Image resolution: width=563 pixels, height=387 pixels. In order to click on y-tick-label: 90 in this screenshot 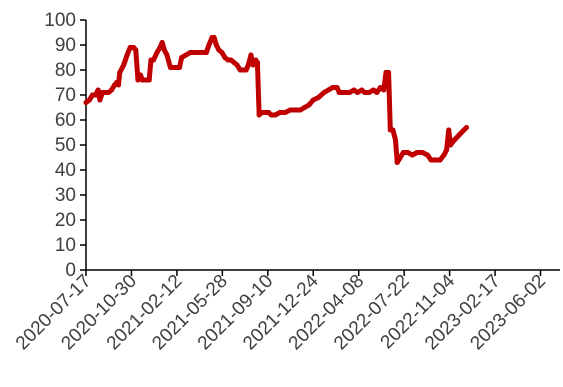, I will do `click(65, 45)`.